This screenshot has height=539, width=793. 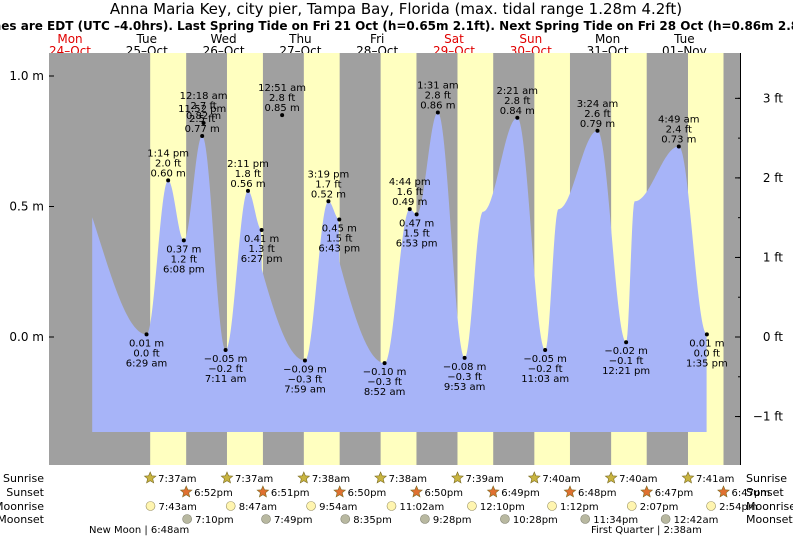 What do you see at coordinates (597, 124) in the screenshot?
I see `height-m: 0.79 m` at bounding box center [597, 124].